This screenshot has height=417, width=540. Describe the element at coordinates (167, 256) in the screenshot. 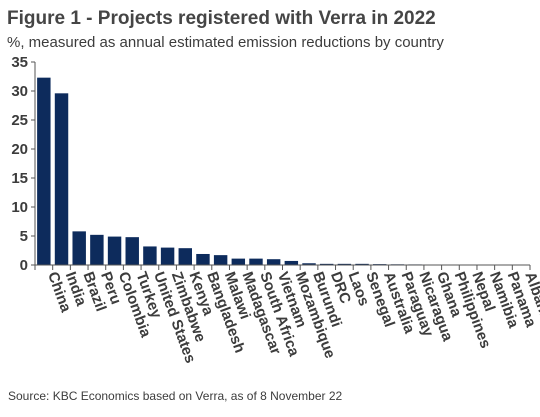

I see `bar-zimbabwe` at that location.